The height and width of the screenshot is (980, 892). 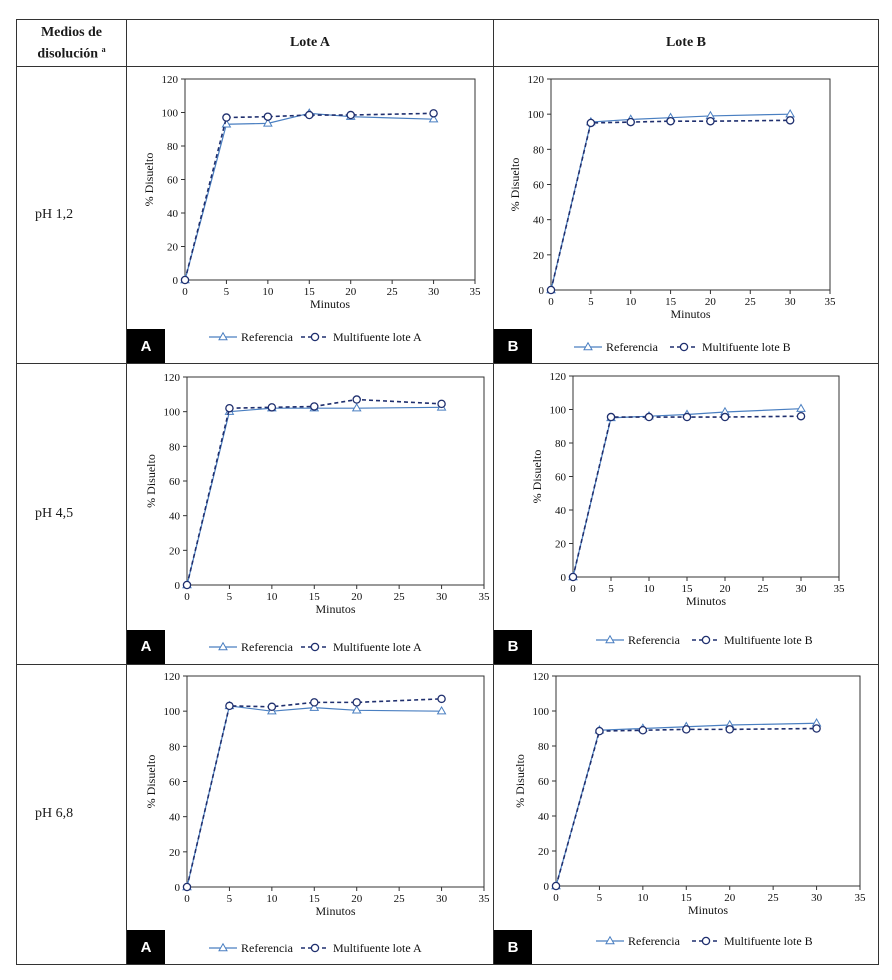 I want to click on header-row: Medios de disolución a Lote A Lote B, so click(x=447, y=43).